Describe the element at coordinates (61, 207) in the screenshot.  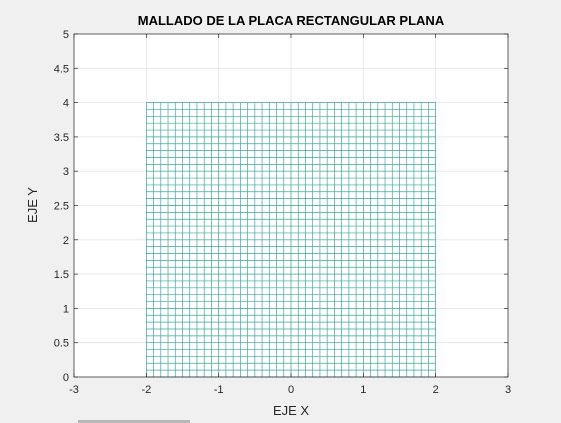
I see `y-tick-label: 2.5` at that location.